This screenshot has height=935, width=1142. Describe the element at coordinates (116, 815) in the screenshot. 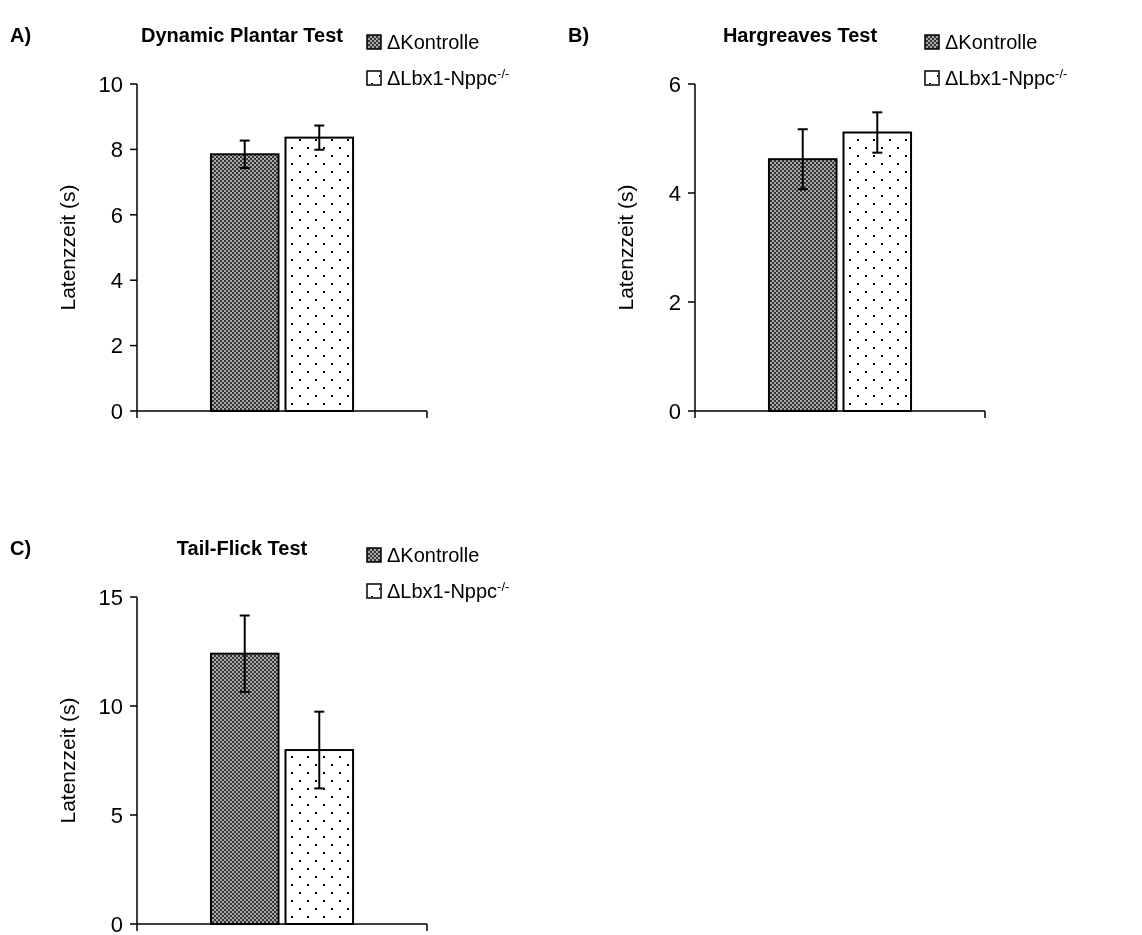

I see `y-tick-label: 5` at that location.